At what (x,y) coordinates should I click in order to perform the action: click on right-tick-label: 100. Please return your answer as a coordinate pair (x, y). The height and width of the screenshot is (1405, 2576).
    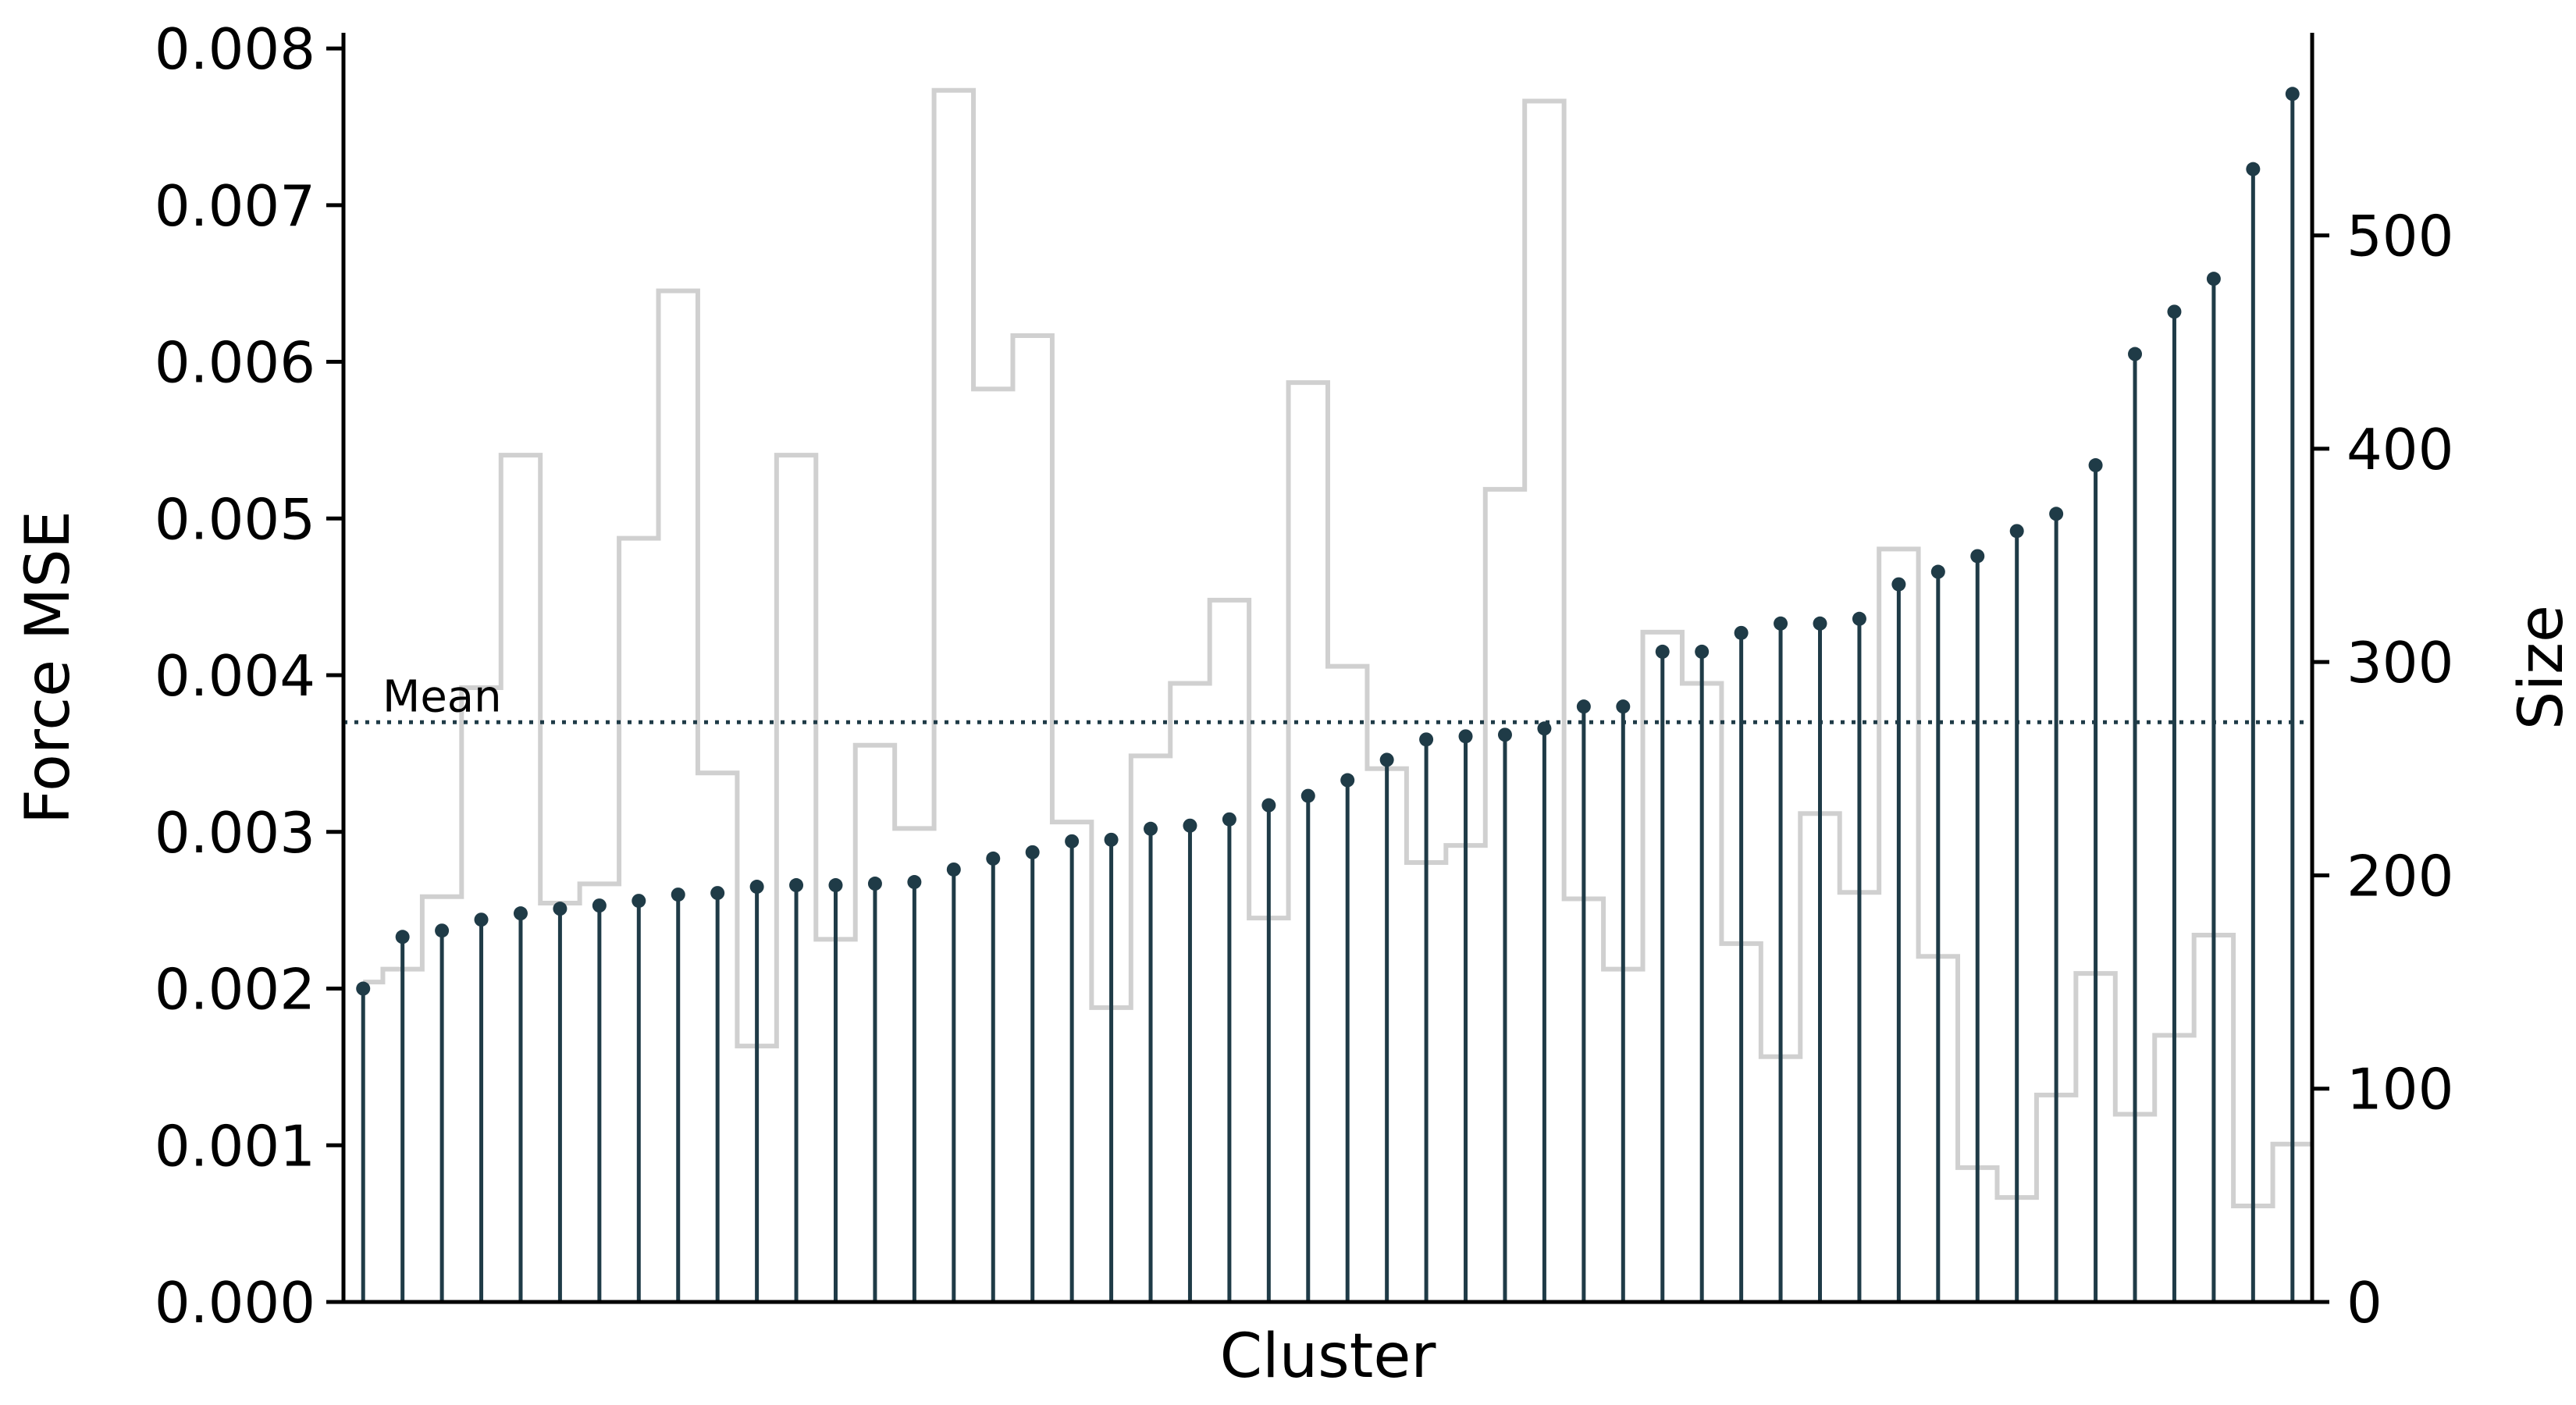
    Looking at the image, I should click on (2400, 1089).